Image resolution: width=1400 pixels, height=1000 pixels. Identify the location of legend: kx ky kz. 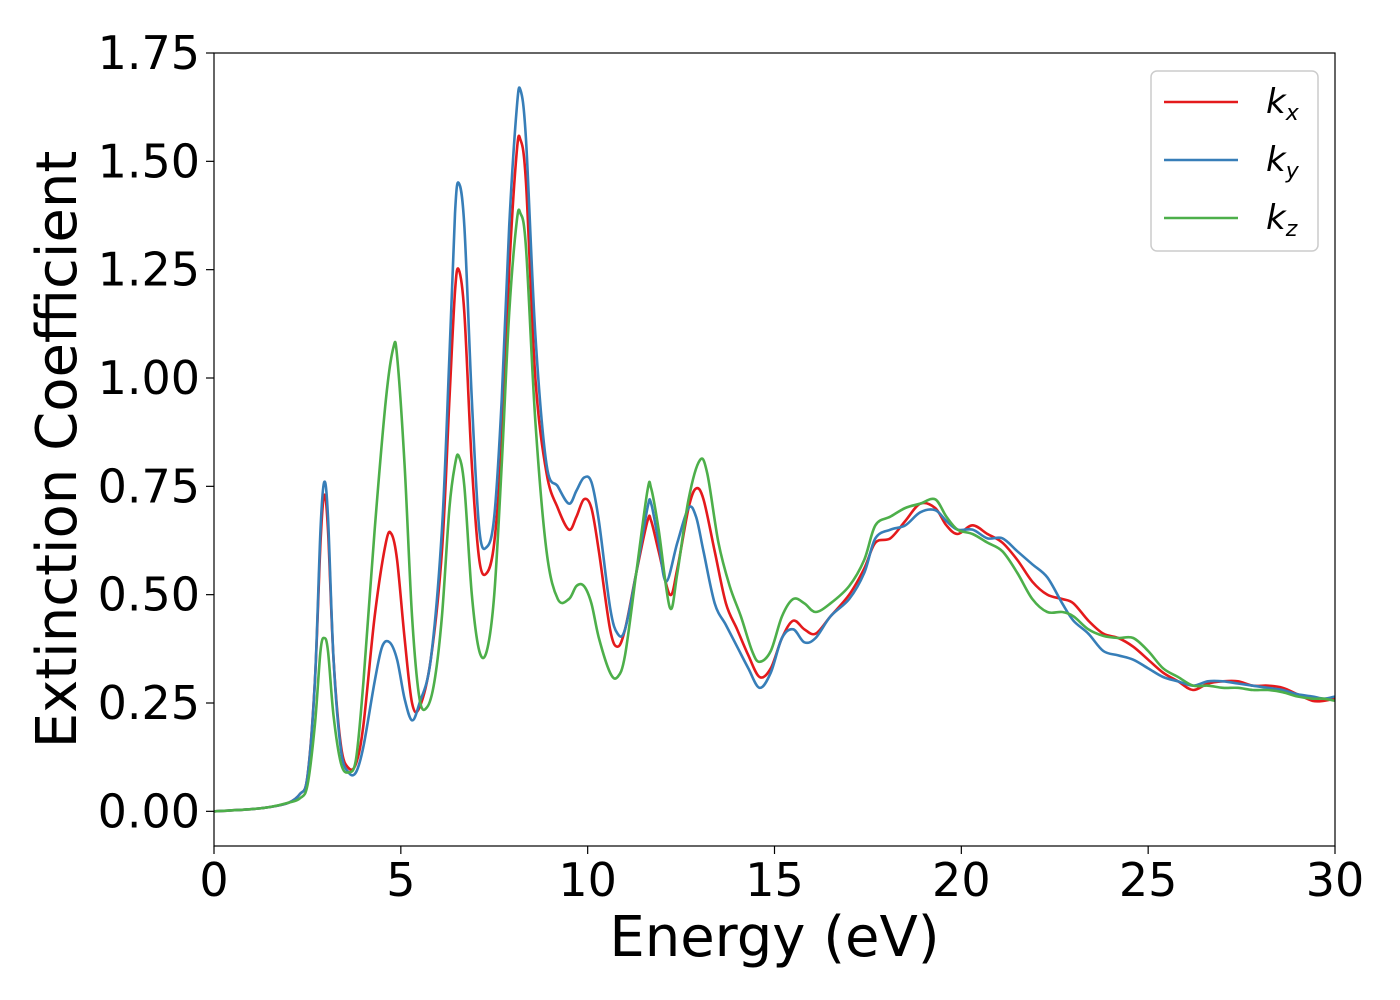
(1234, 161).